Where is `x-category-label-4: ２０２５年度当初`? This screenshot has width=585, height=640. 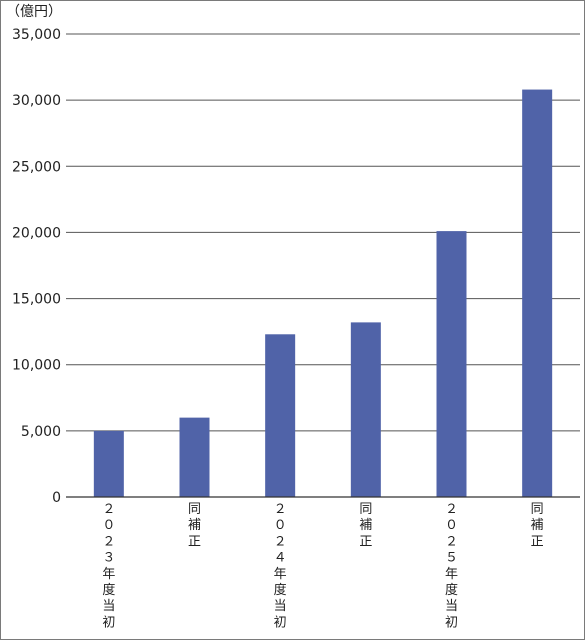
x-category-label-4: ２０２５年度当初 is located at coordinates (451, 566).